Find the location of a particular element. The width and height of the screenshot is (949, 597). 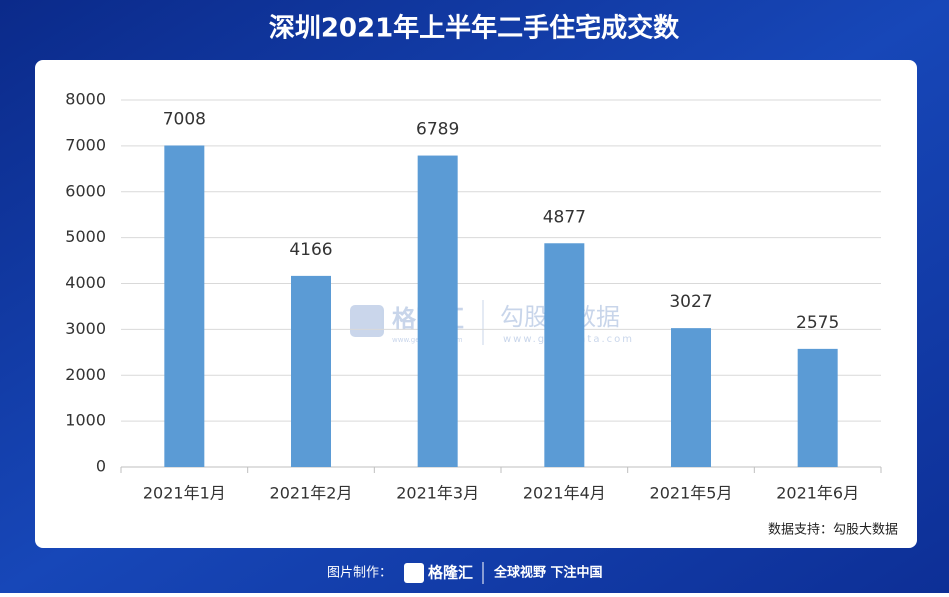

y-tick-label: 7000 is located at coordinates (85, 144).